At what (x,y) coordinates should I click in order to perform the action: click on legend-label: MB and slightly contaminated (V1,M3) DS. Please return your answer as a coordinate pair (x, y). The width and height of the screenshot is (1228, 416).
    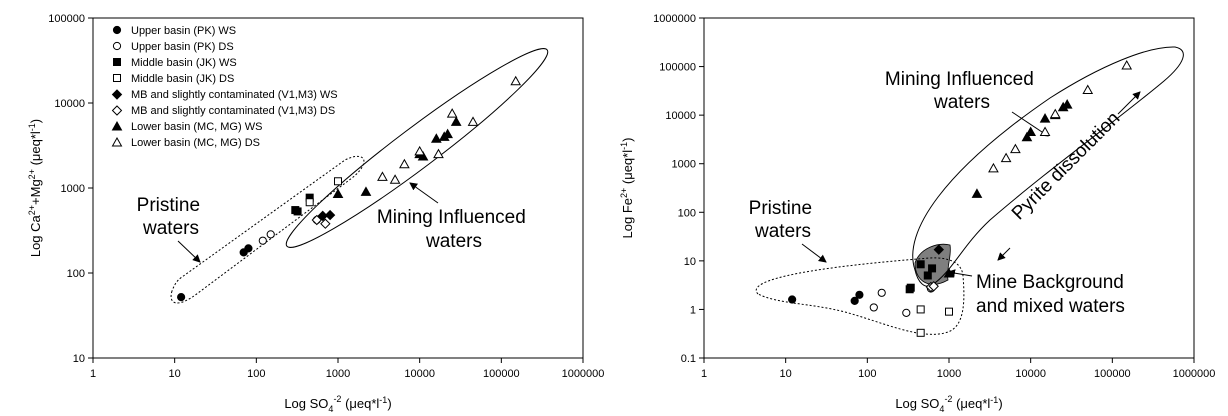
    Looking at the image, I should click on (233, 111).